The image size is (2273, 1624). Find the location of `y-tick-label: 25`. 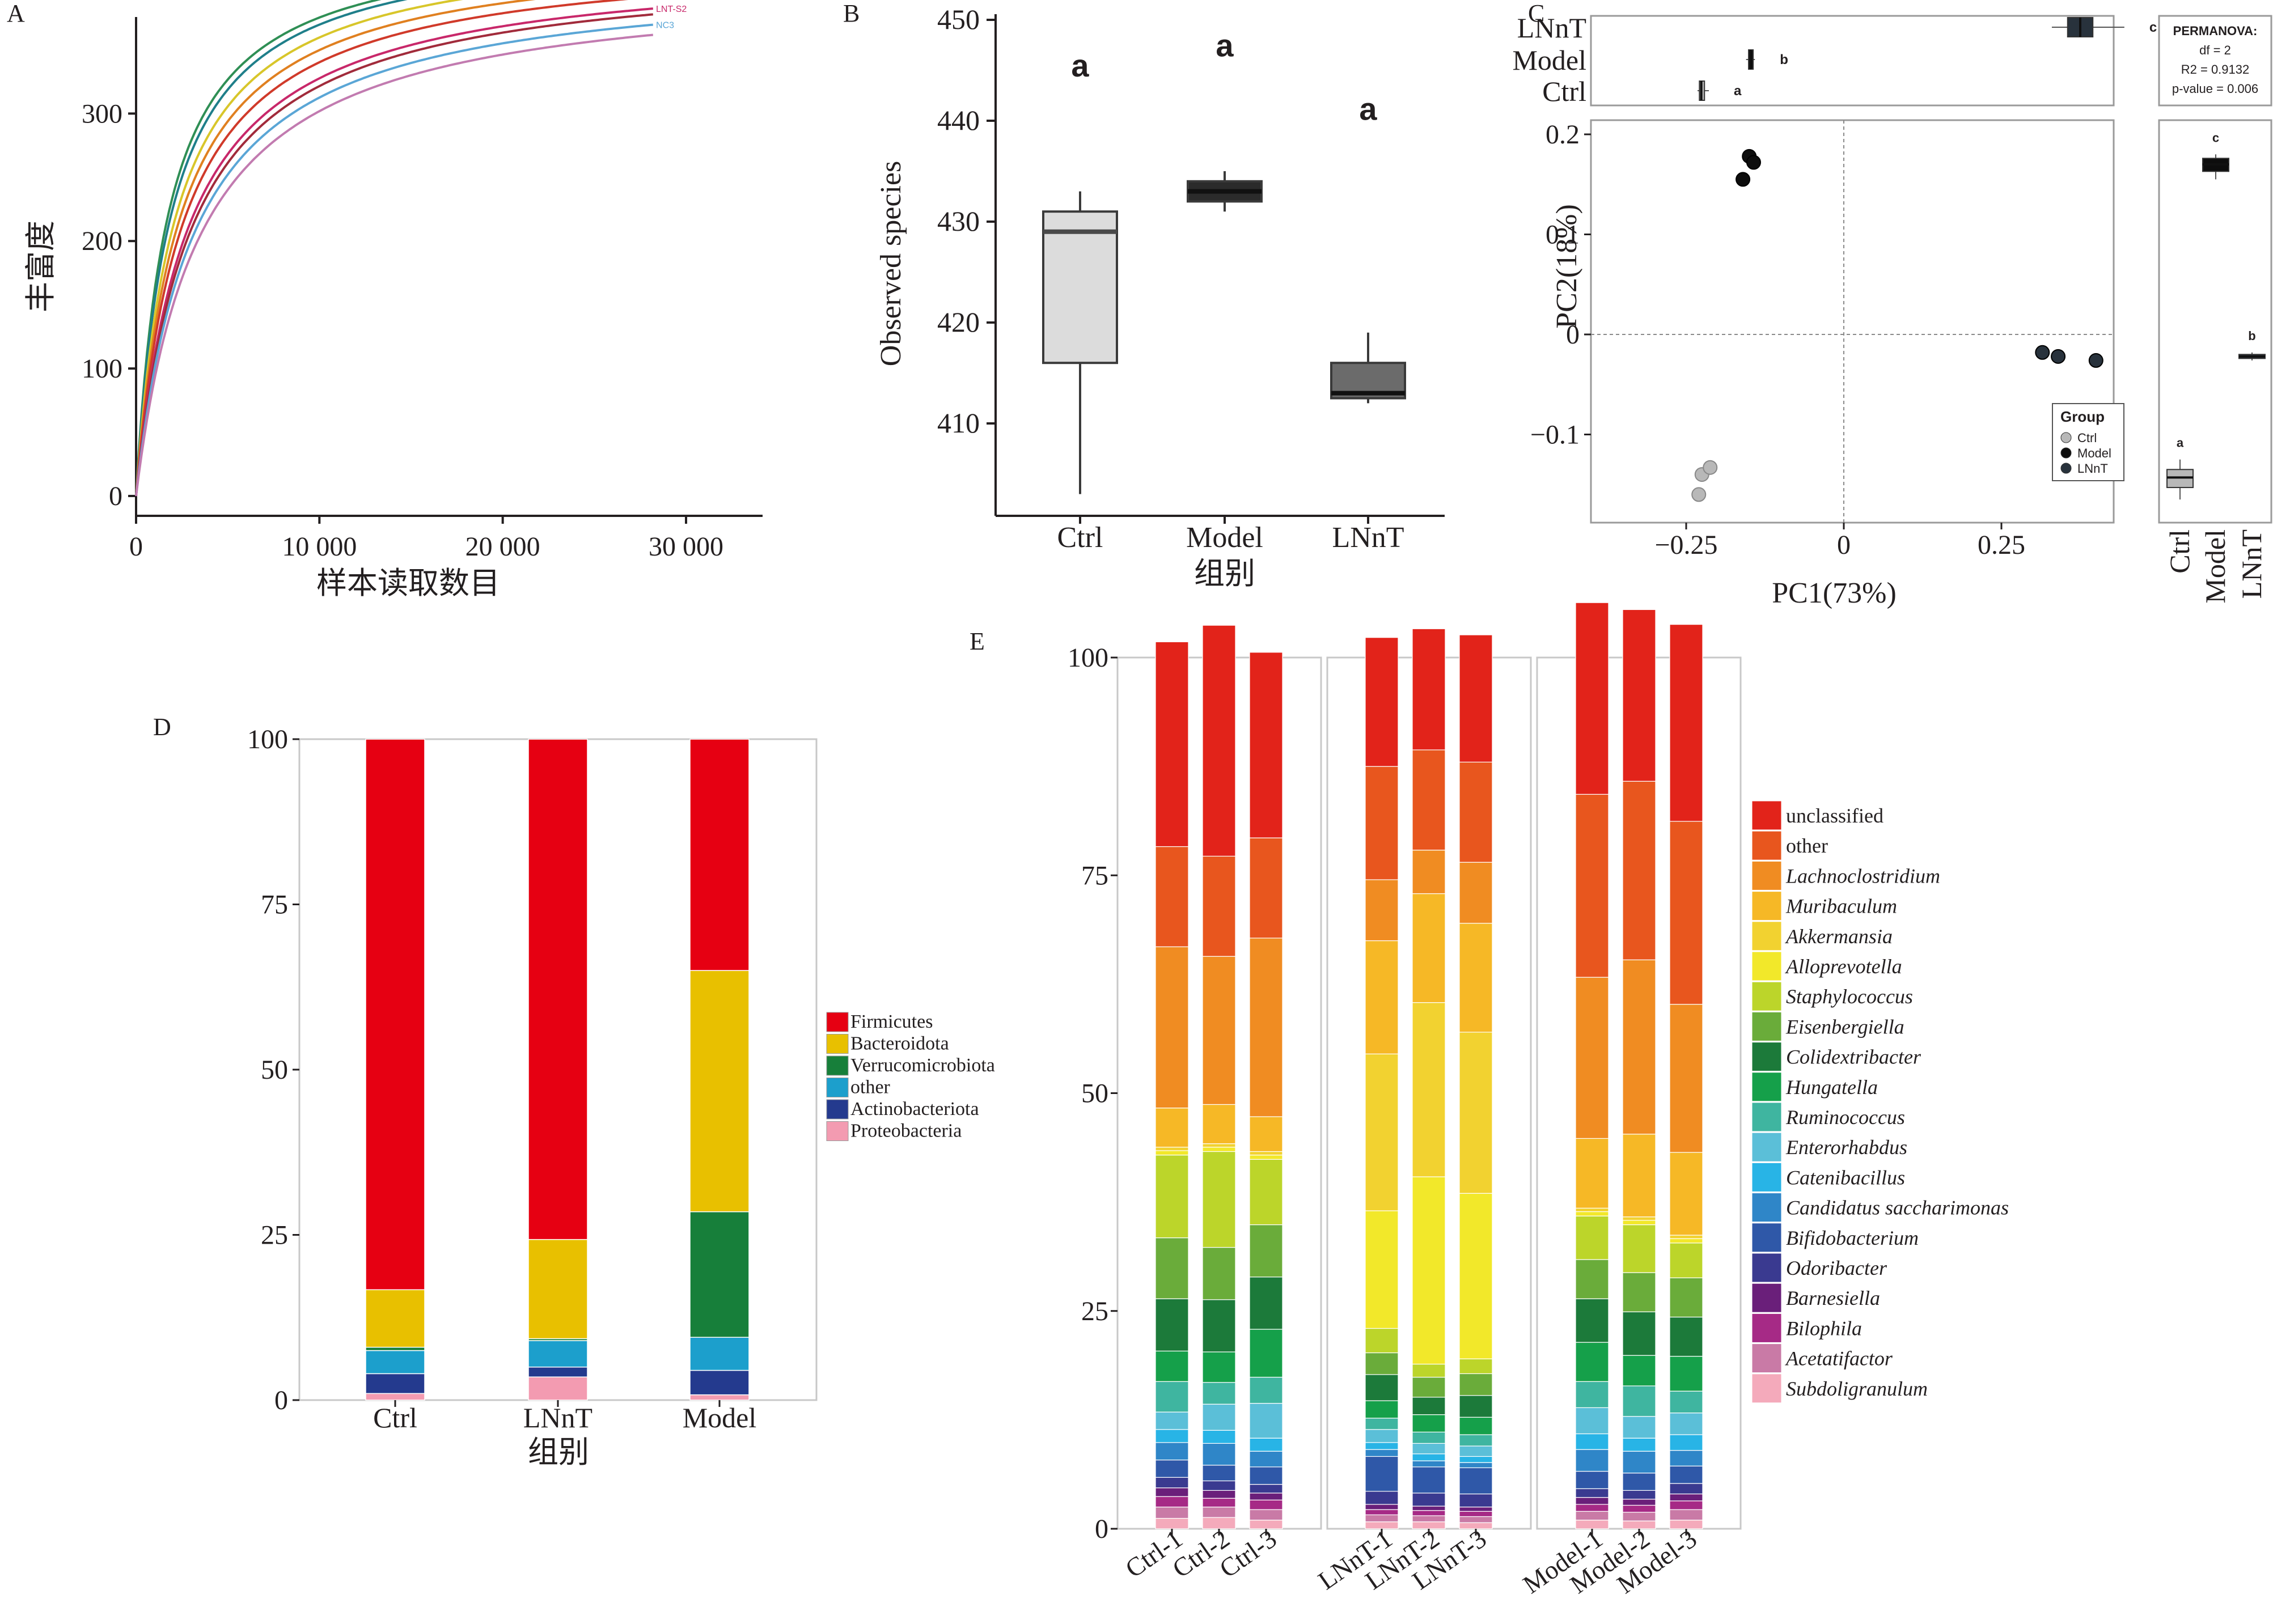

y-tick-label: 25 is located at coordinates (1094, 1311).